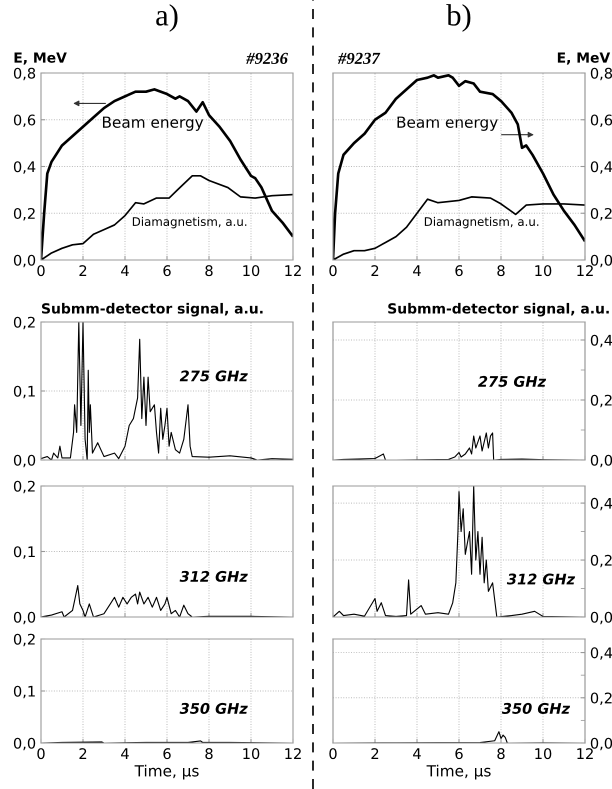 Image resolution: width=612 pixels, height=789 pixels. What do you see at coordinates (167, 18) in the screenshot?
I see `chart-title: a)` at bounding box center [167, 18].